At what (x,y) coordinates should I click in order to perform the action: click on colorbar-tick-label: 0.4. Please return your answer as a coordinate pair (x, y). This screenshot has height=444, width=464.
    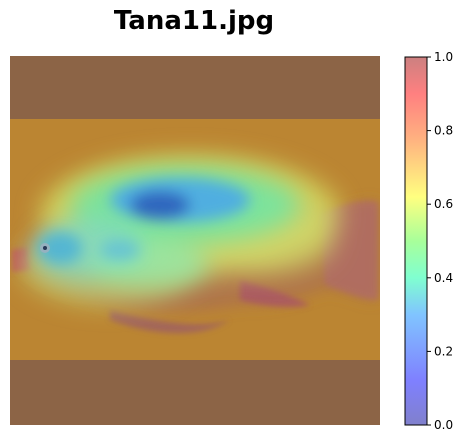
    Looking at the image, I should click on (443, 278).